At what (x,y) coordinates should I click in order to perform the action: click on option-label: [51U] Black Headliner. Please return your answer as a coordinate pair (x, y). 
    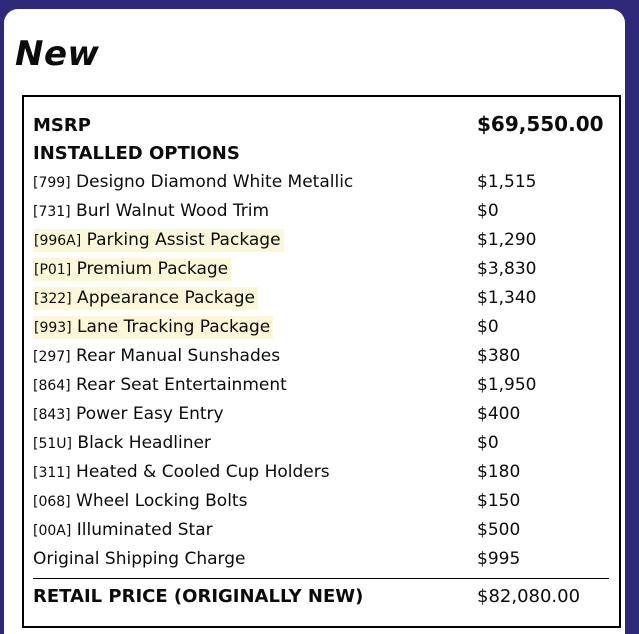
    Looking at the image, I should click on (255, 443).